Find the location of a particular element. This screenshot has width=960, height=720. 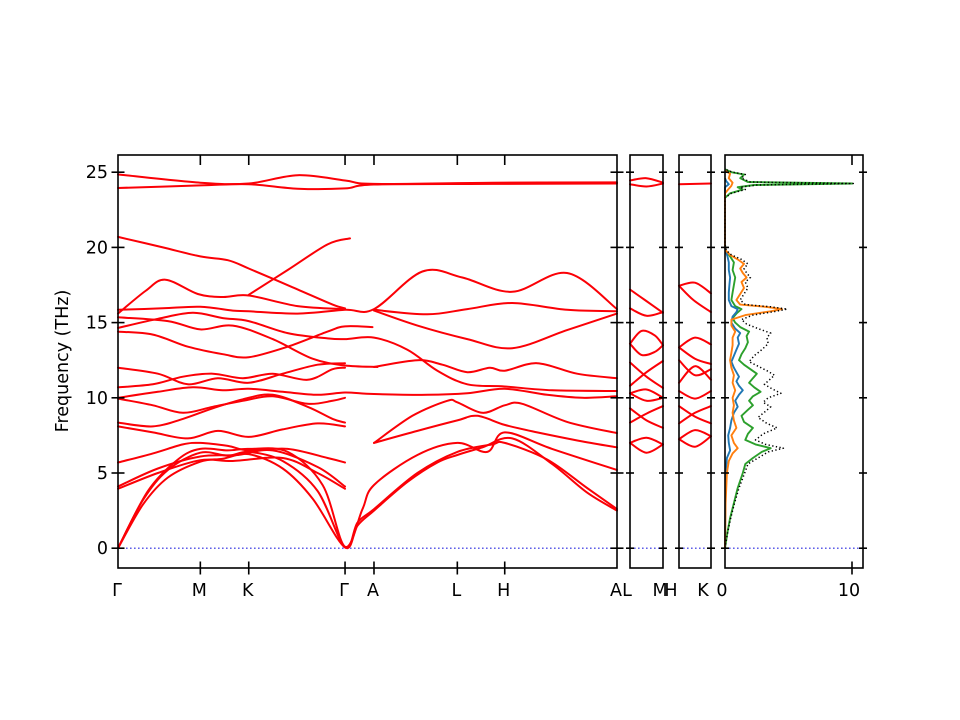

x-tick-label: 0 is located at coordinates (721, 591).